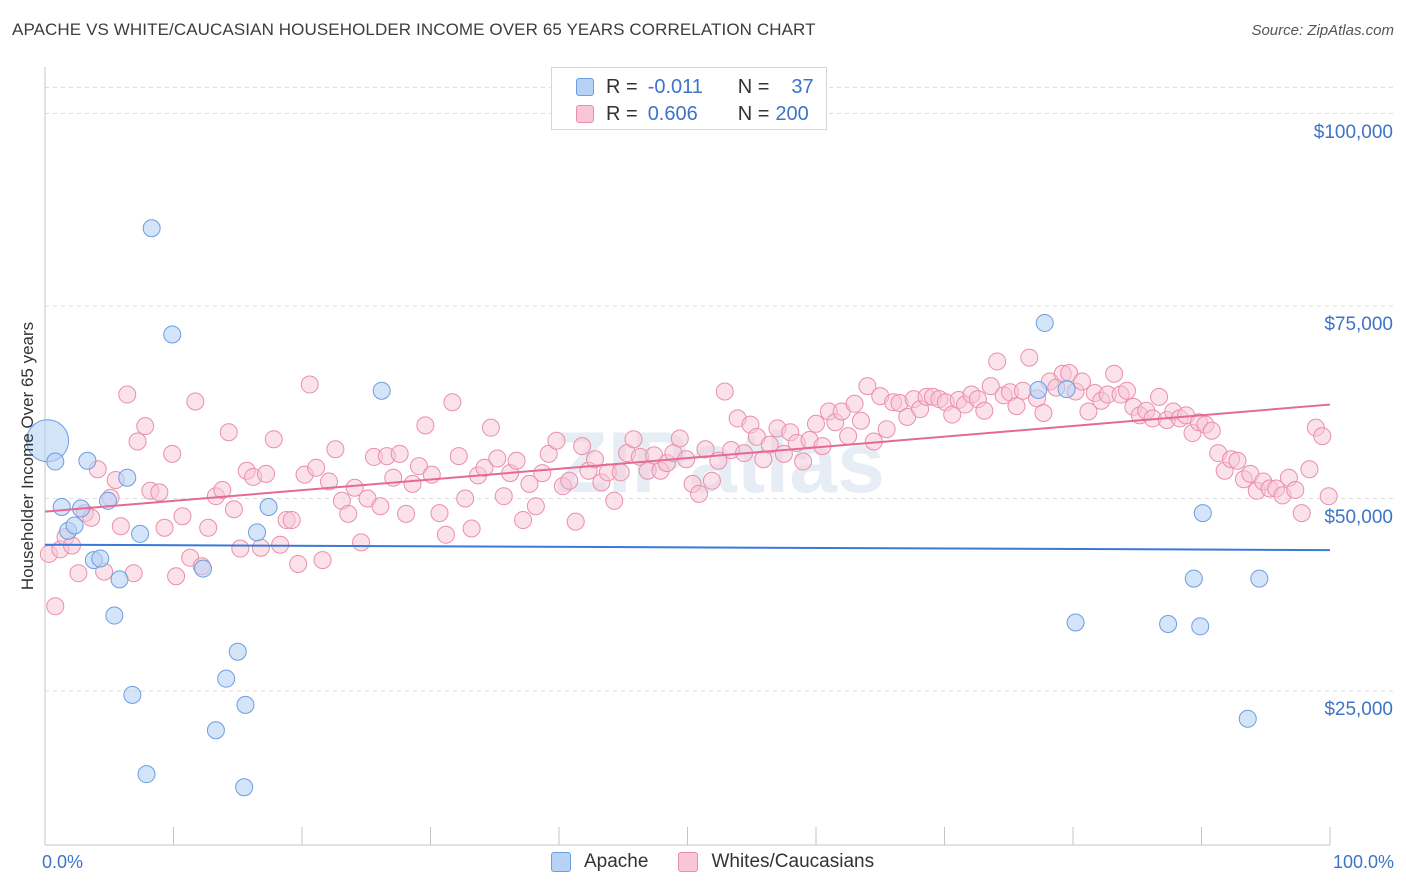  I want to click on white-legend-swatch, so click(688, 862).